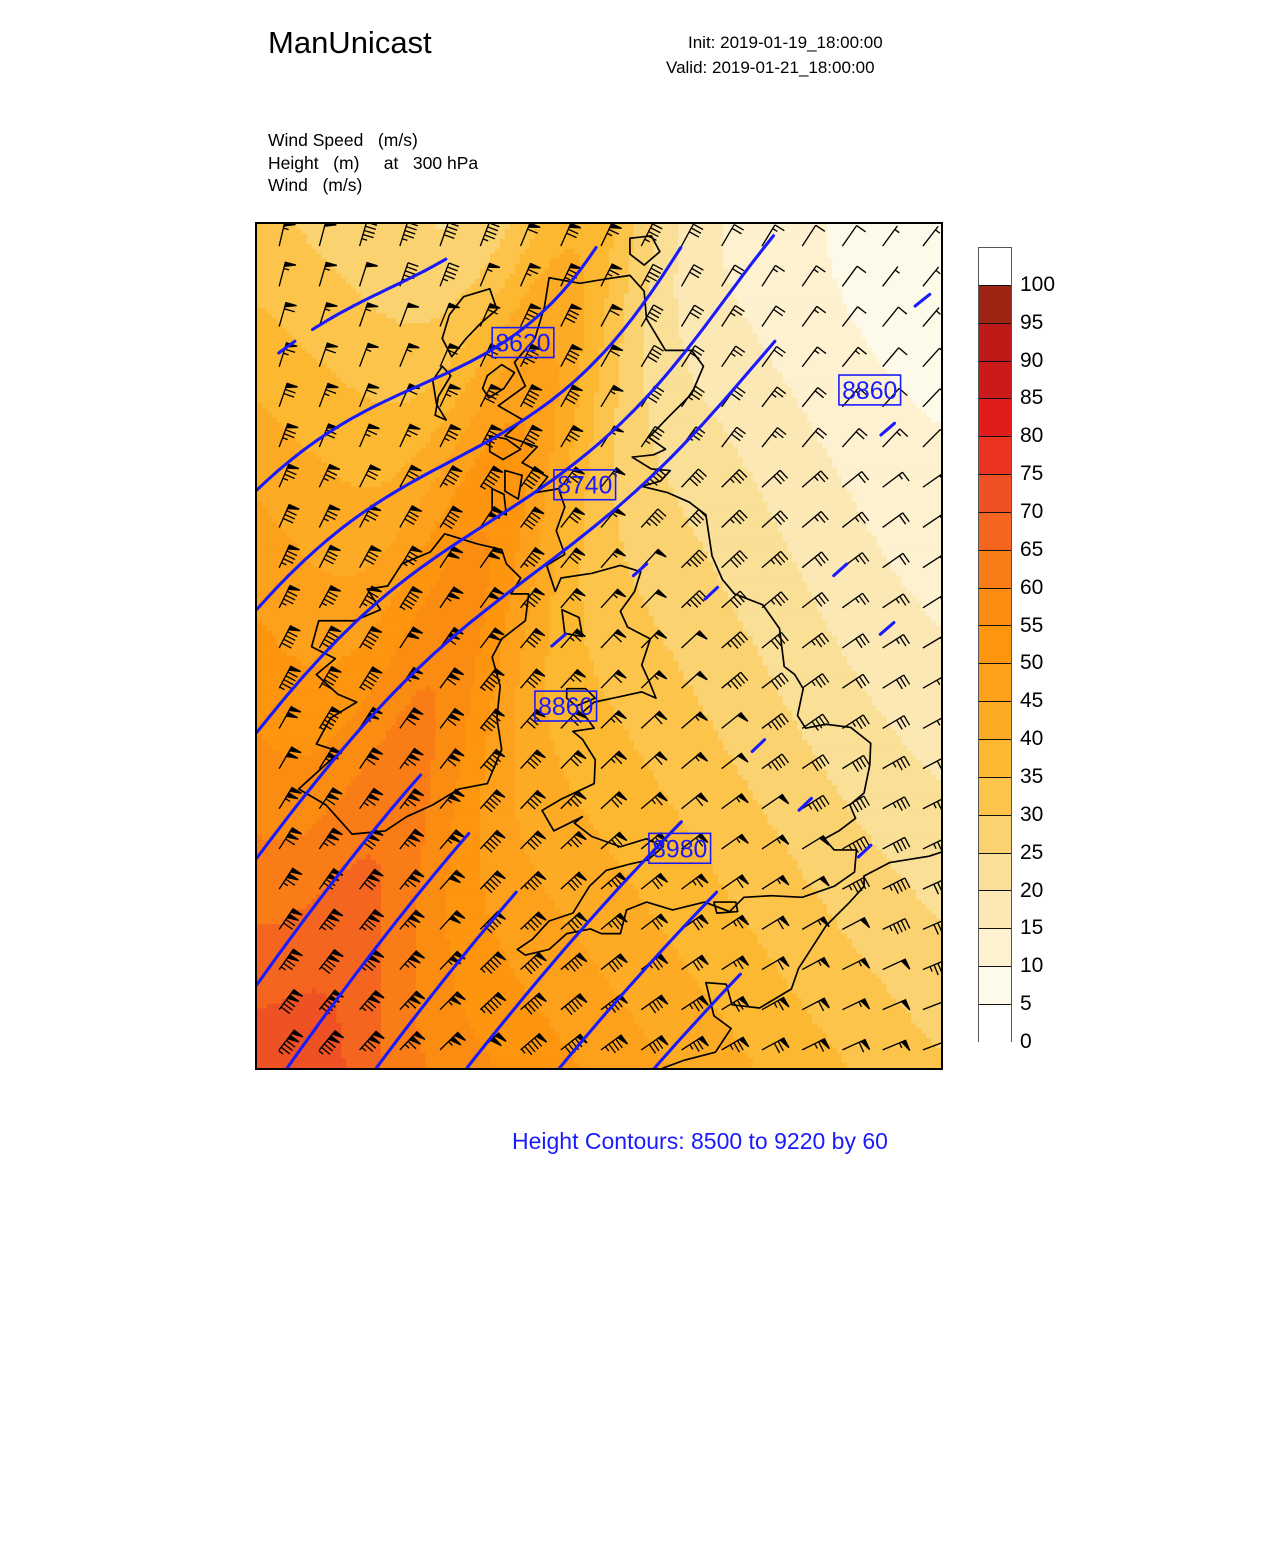 This screenshot has height=1562, width=1275. What do you see at coordinates (315, 185) in the screenshot?
I see `variable-line-wind: Wind (m/s)` at bounding box center [315, 185].